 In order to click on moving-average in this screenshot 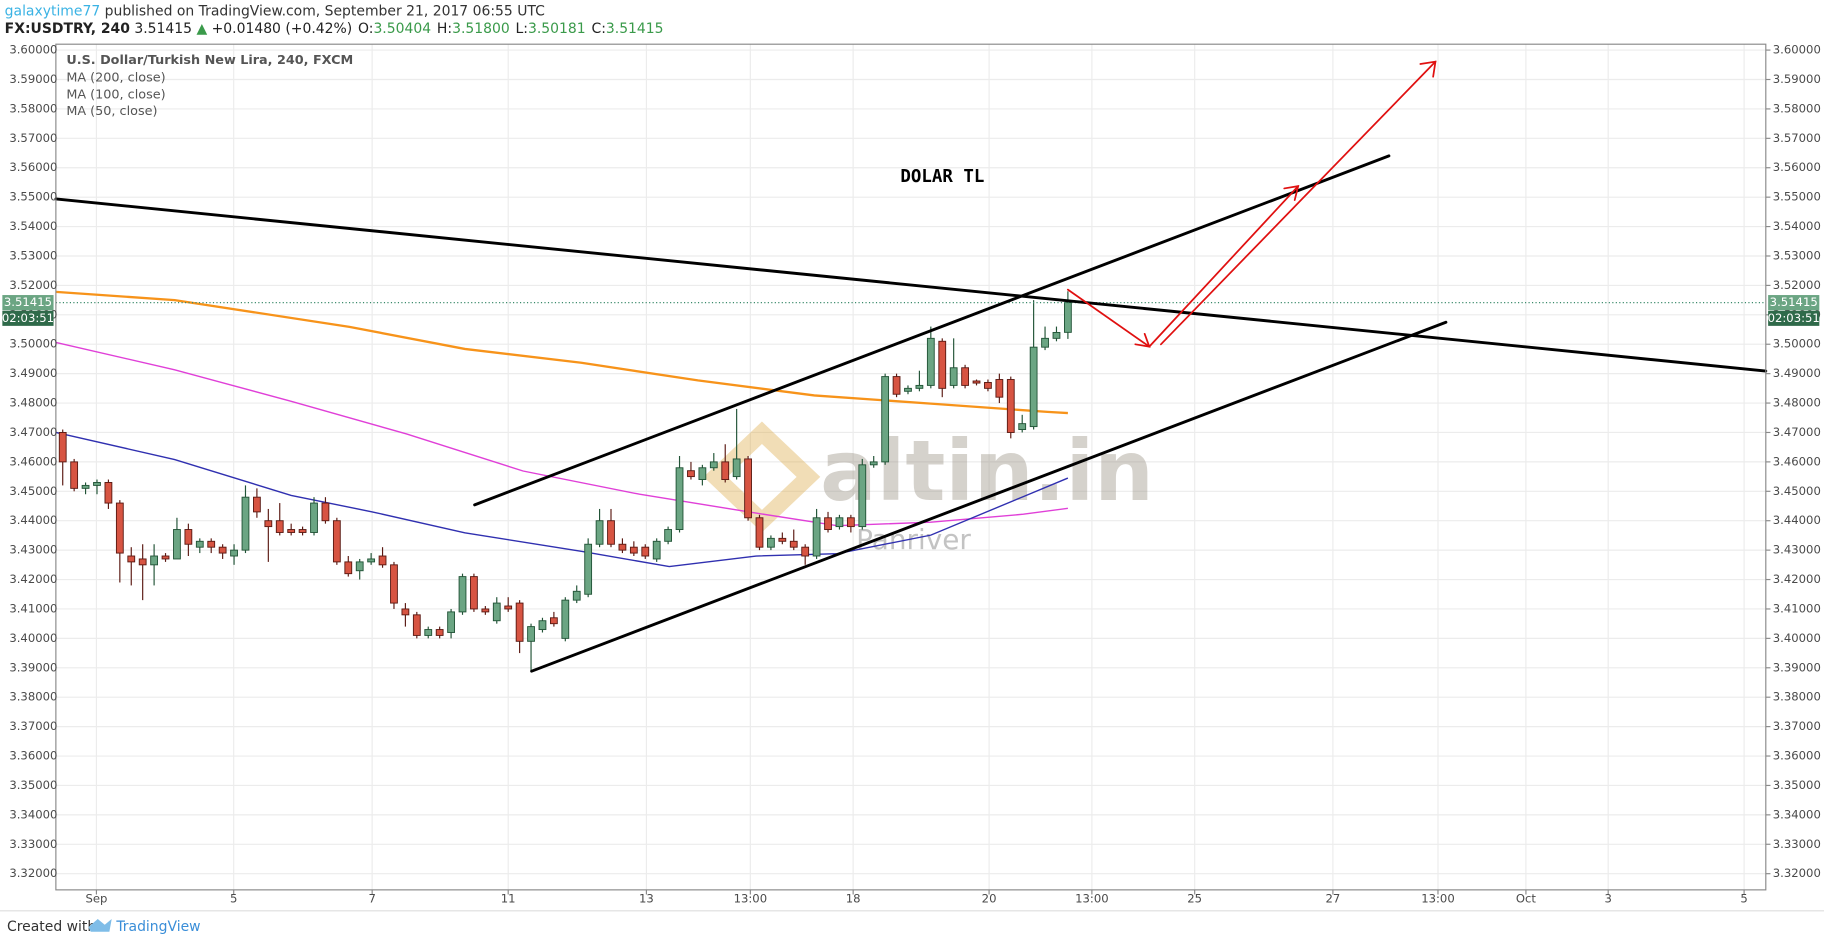, I will do `click(561, 352)`.